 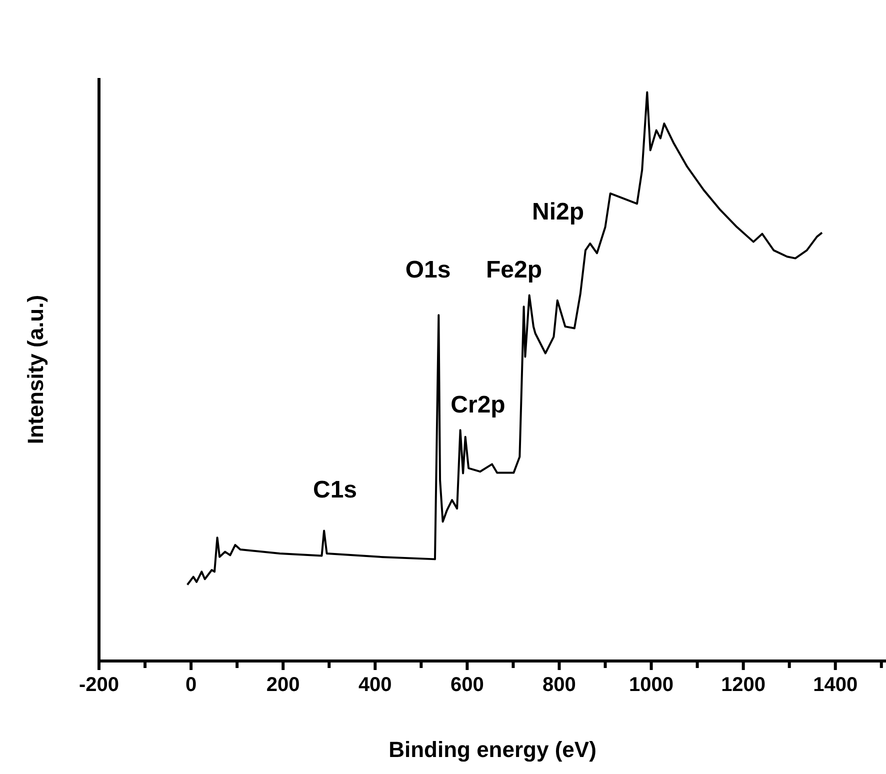 I want to click on annotation: O1s, so click(x=428, y=270).